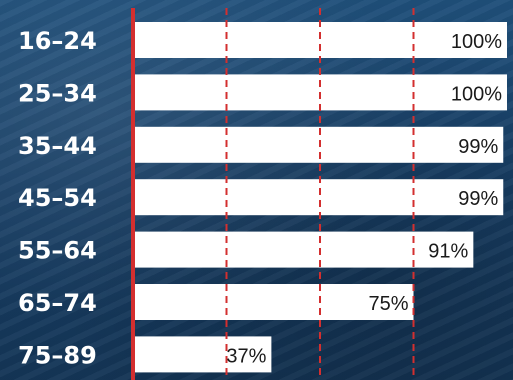 The width and height of the screenshot is (513, 380). I want to click on value-label-6: 75%, so click(388, 304).